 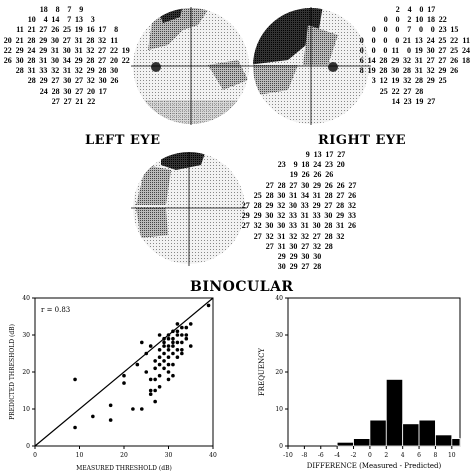 What do you see at coordinates (213, 455) in the screenshot?
I see `x-tick-label: 40` at bounding box center [213, 455].